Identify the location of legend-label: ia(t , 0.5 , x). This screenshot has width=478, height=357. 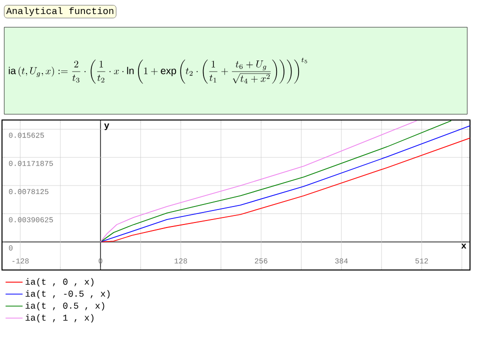
(65, 306).